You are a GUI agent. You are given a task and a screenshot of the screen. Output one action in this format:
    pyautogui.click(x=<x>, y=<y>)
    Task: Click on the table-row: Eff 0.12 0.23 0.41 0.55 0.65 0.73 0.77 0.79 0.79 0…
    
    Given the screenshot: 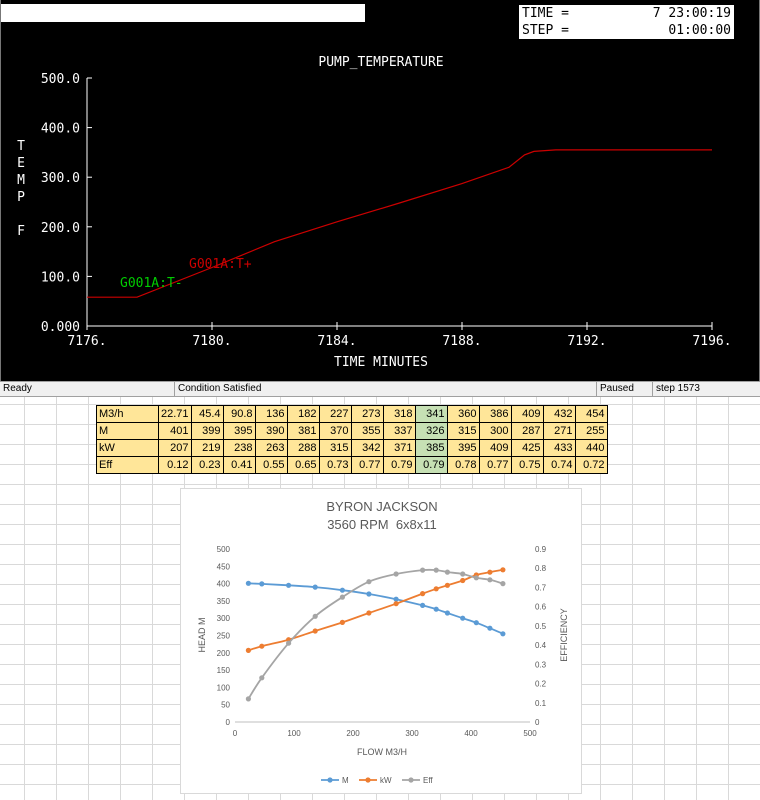 What is the action you would take?
    pyautogui.click(x=352, y=465)
    